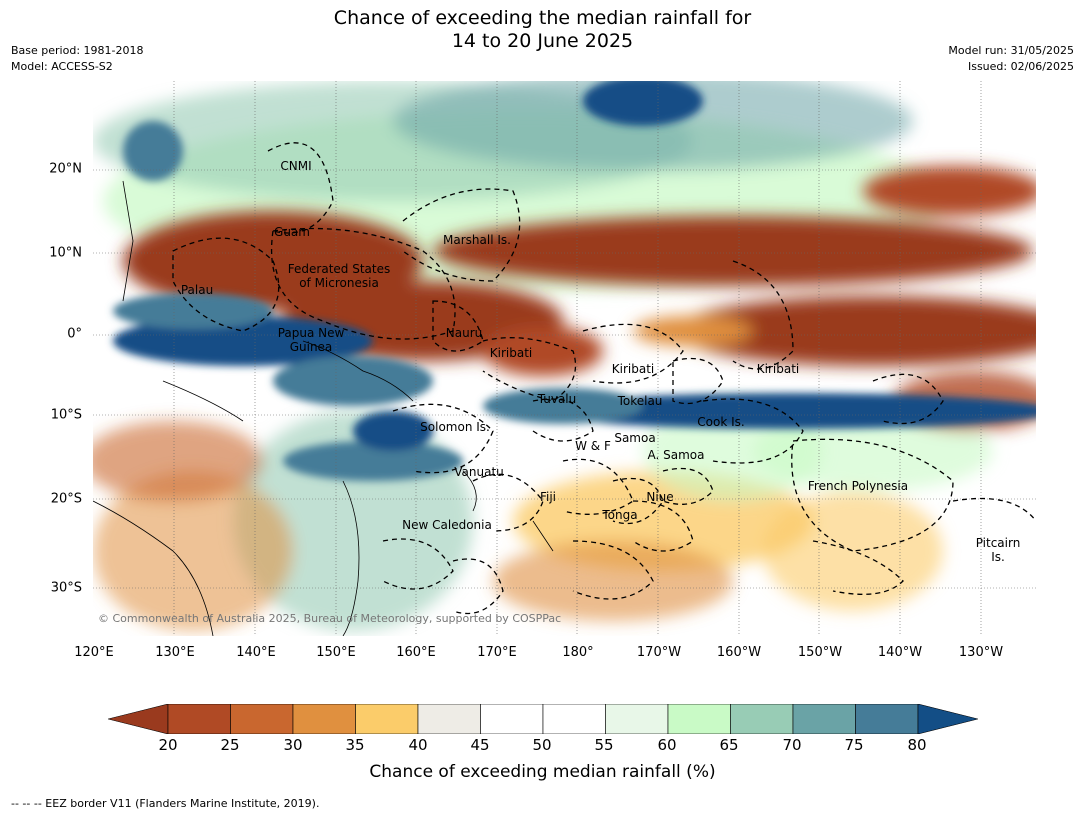 The image size is (1085, 816). I want to click on colorbar-tick-35: 35, so click(355, 745).